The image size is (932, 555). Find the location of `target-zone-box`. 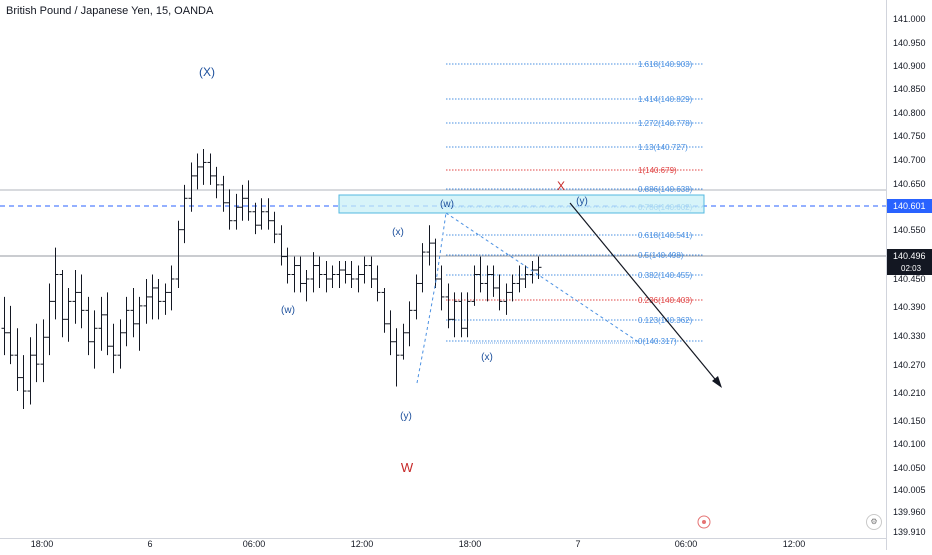

target-zone-box is located at coordinates (521, 204).